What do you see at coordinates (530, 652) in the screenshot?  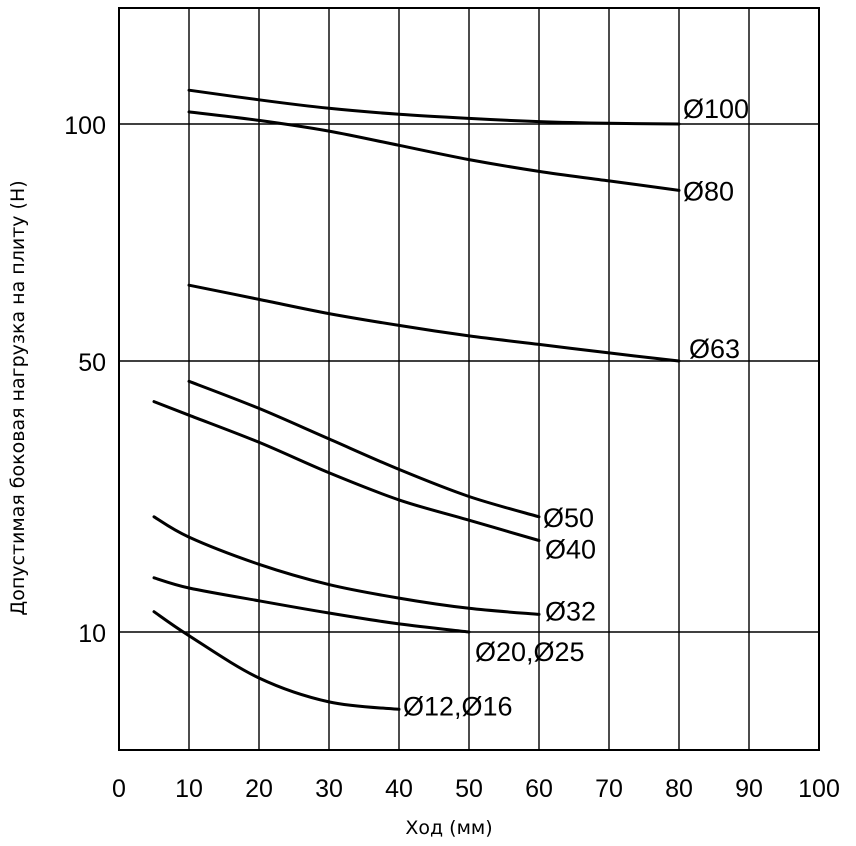 I see `series-label-20-25: Ø20,Ø25` at bounding box center [530, 652].